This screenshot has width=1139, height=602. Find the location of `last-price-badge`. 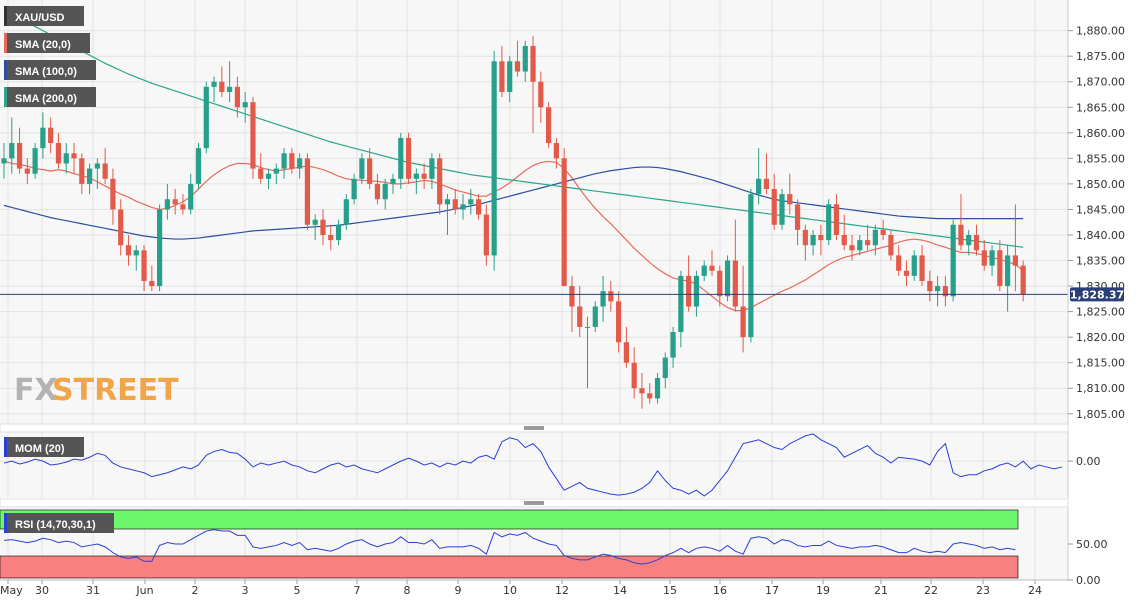

last-price-badge is located at coordinates (1097, 294).